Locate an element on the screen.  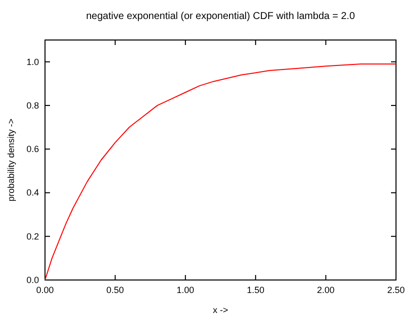
y-tick-label: 0.4 is located at coordinates (32, 193).